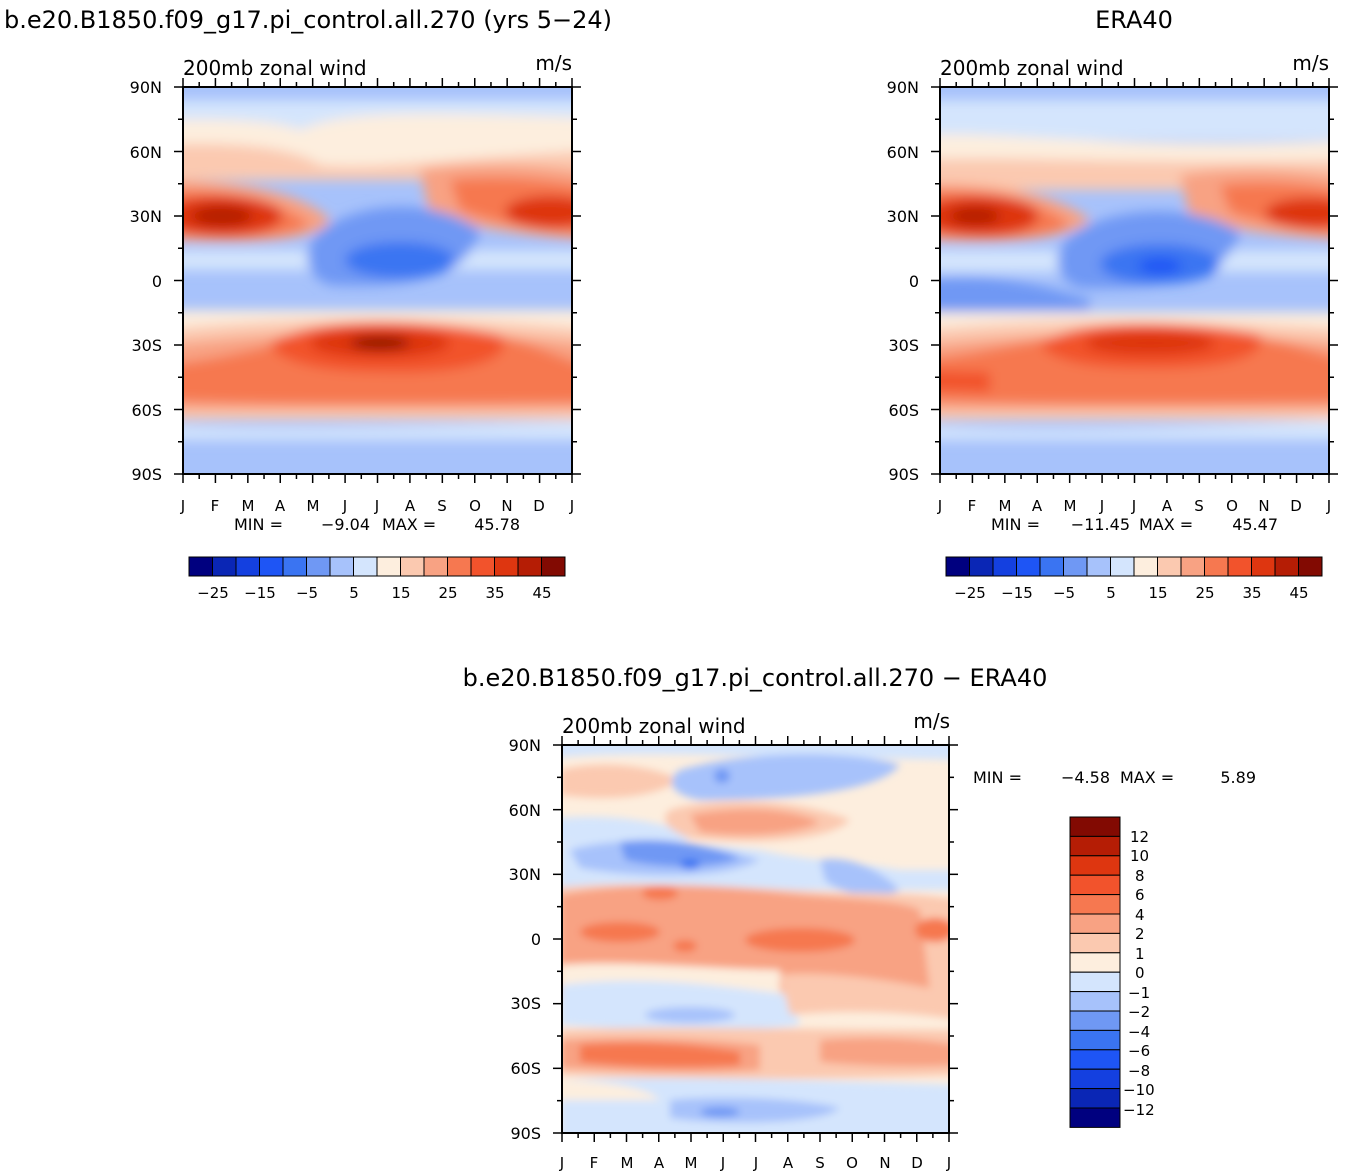 This screenshot has height=1174, width=1345. What do you see at coordinates (914, 281) in the screenshot?
I see `panel-era40-ytick: 0` at bounding box center [914, 281].